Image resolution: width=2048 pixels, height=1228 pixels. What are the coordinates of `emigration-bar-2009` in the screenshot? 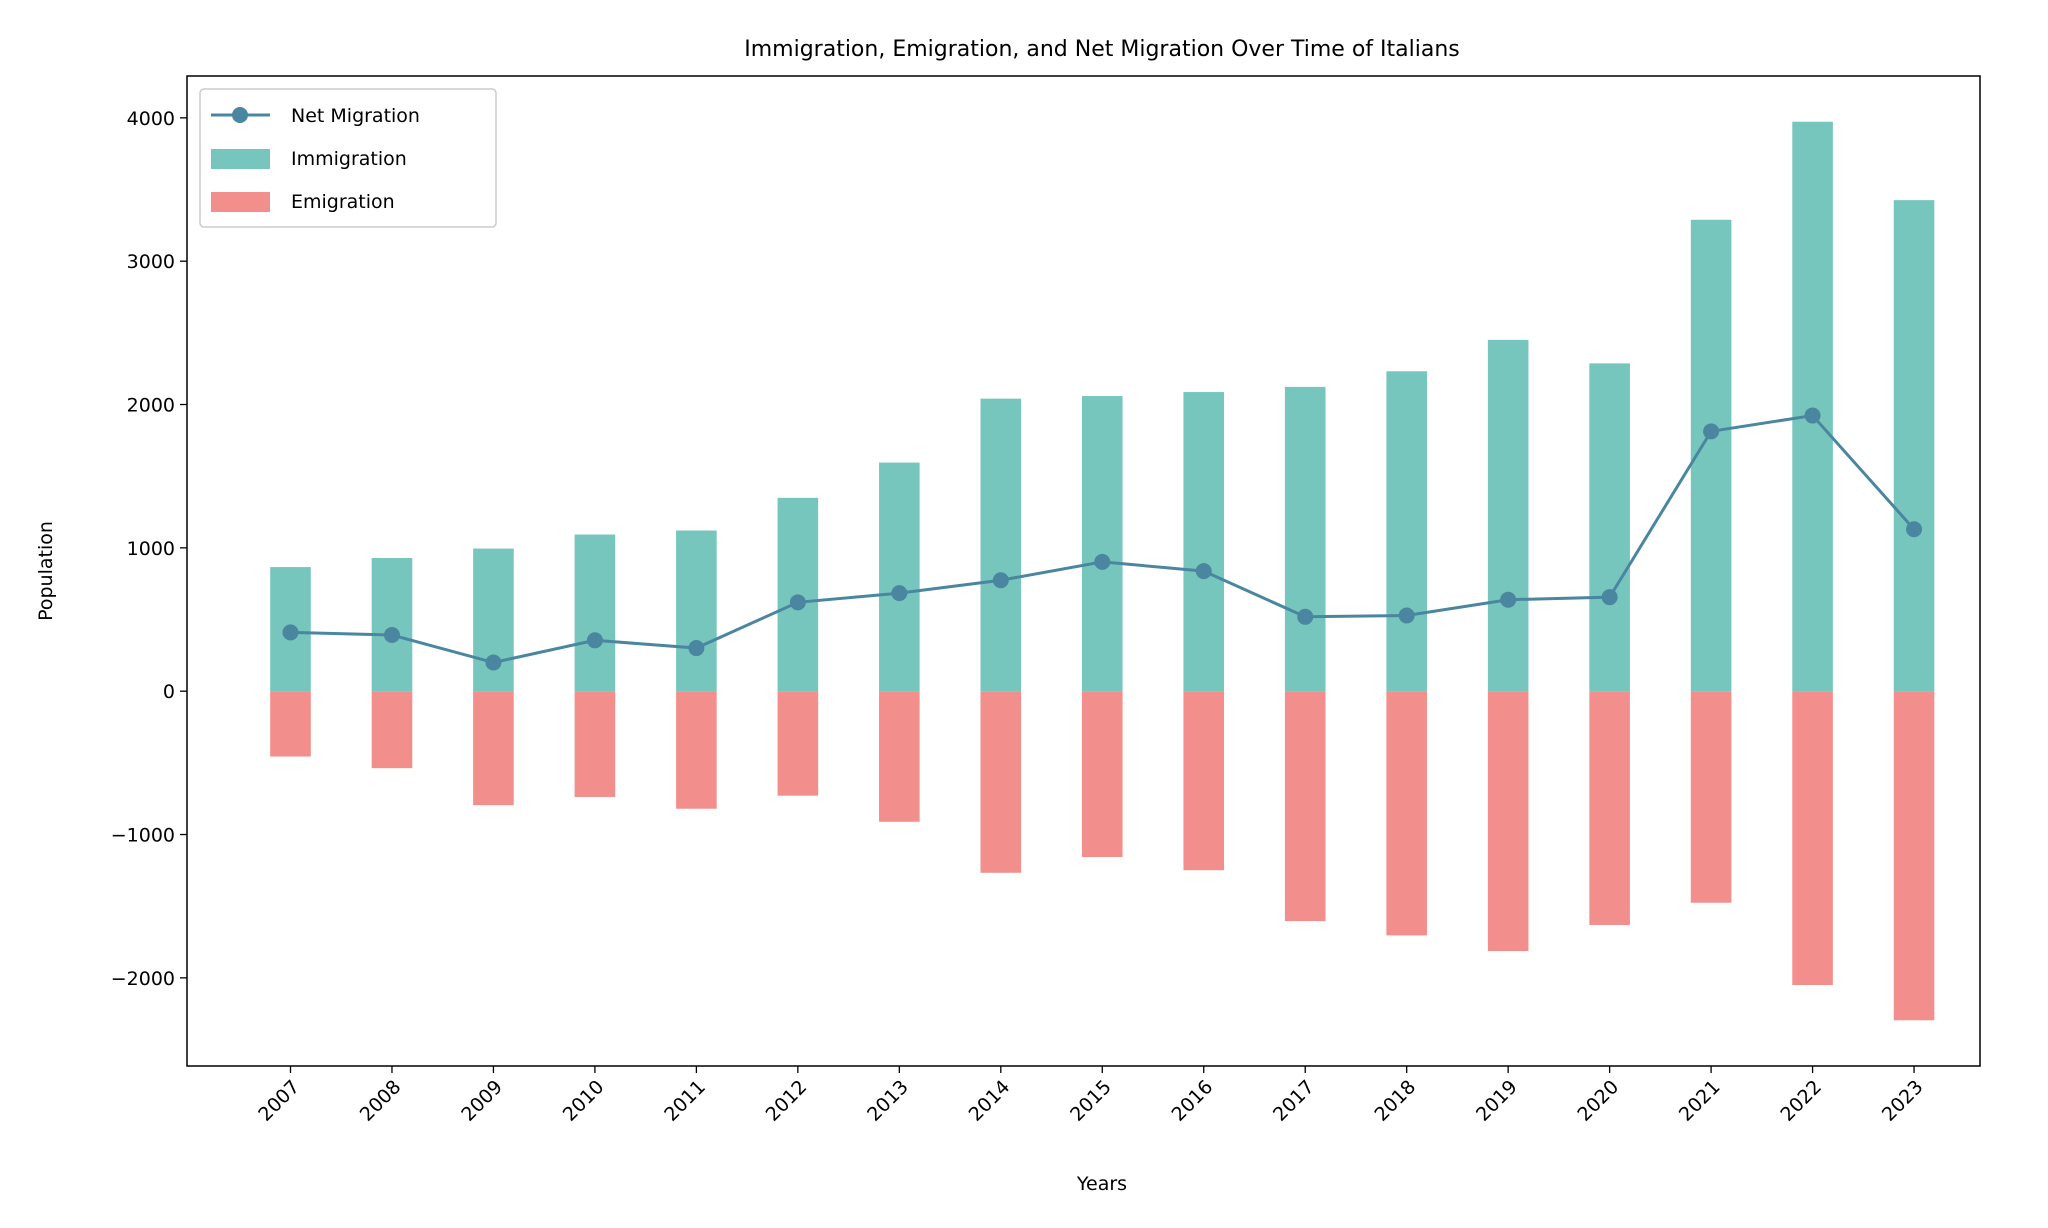 It's located at (493, 748).